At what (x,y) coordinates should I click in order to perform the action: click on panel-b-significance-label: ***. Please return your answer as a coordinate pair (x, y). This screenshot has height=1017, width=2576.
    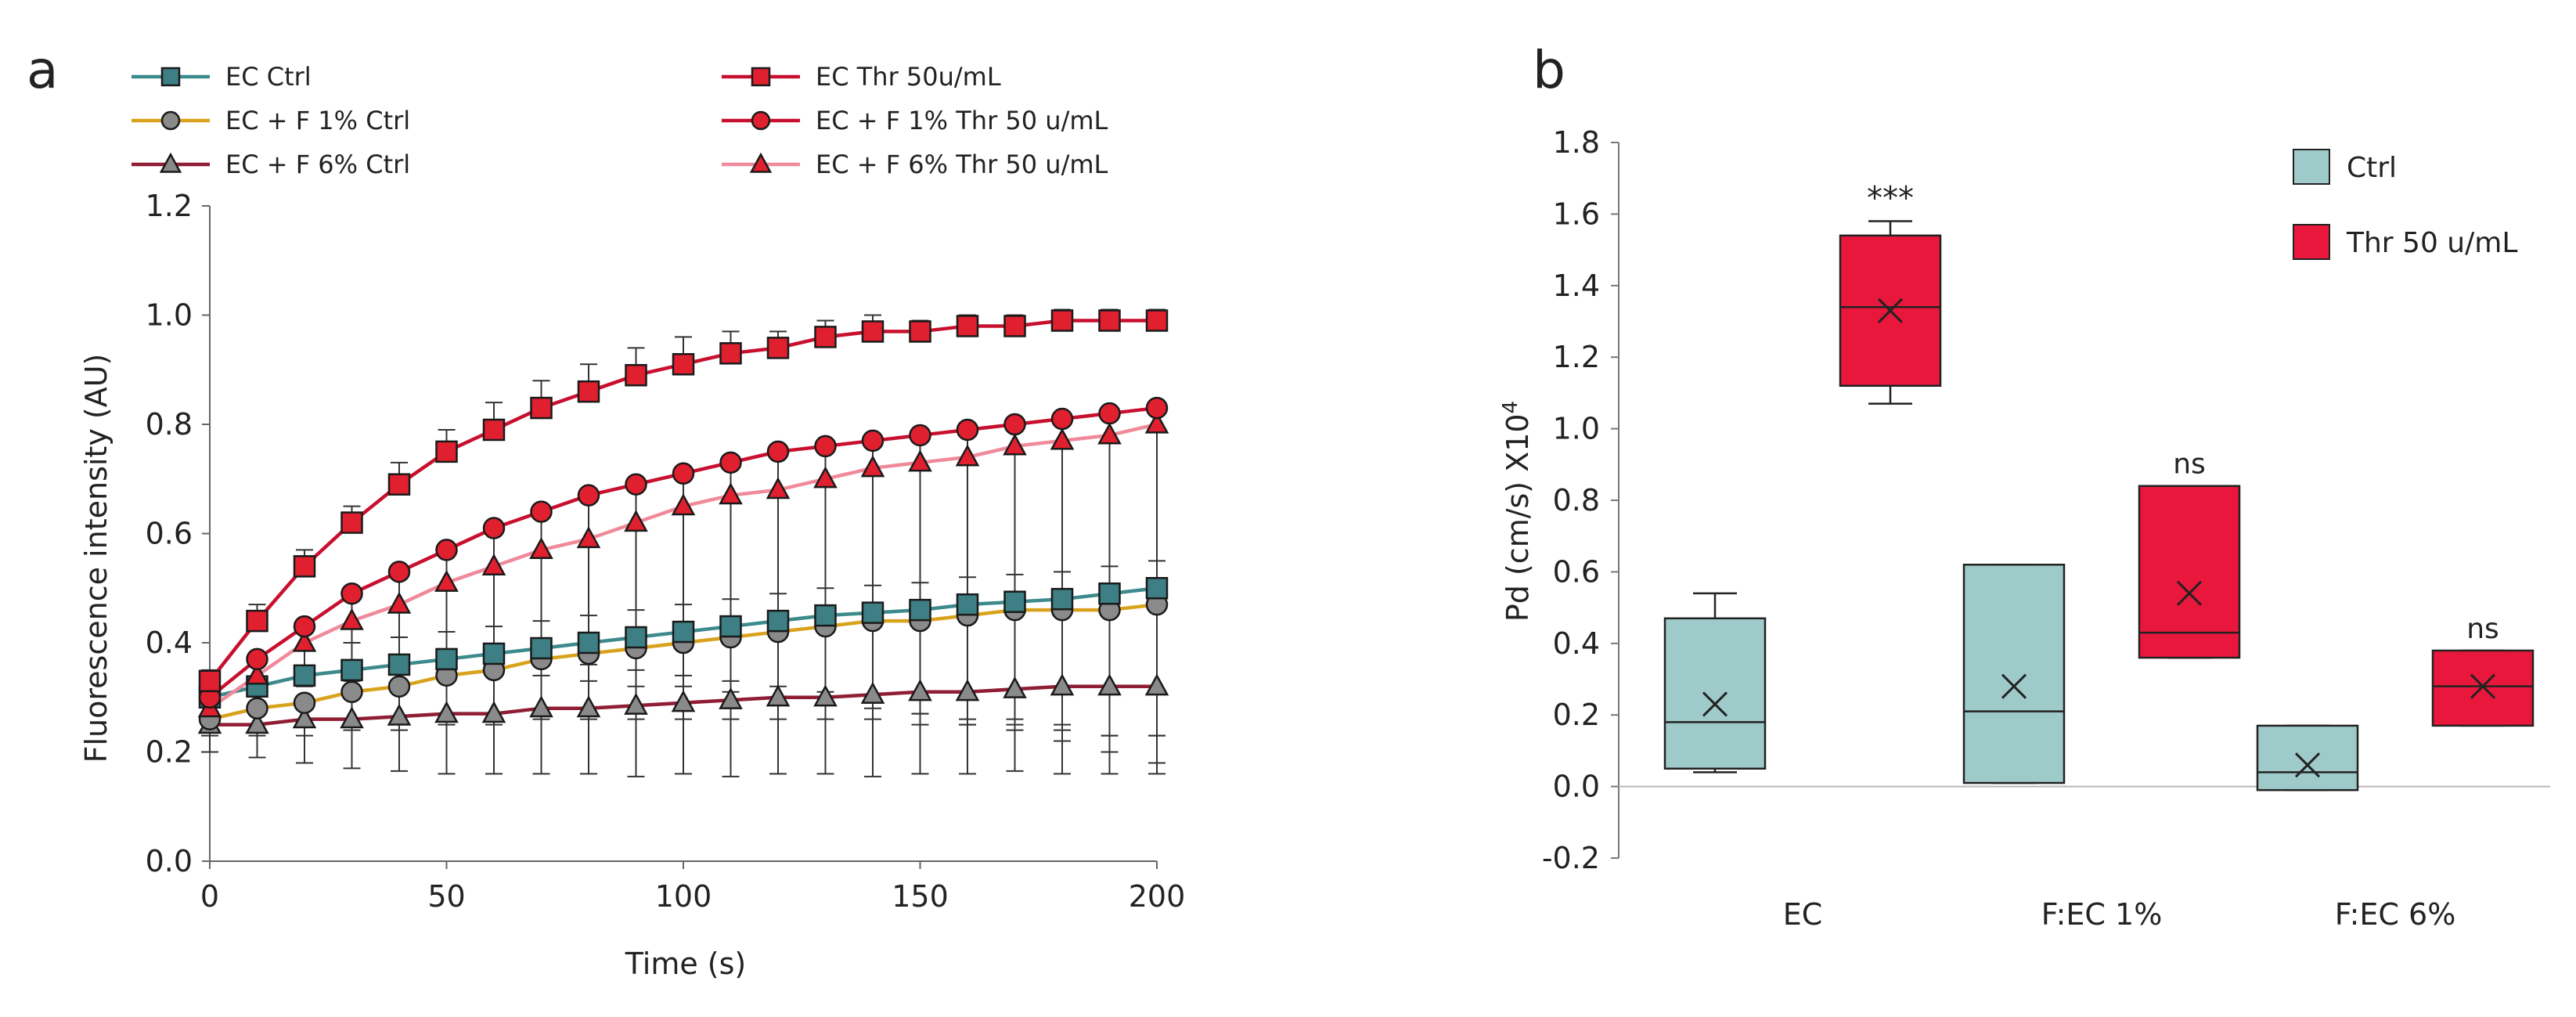
    Looking at the image, I should click on (1890, 199).